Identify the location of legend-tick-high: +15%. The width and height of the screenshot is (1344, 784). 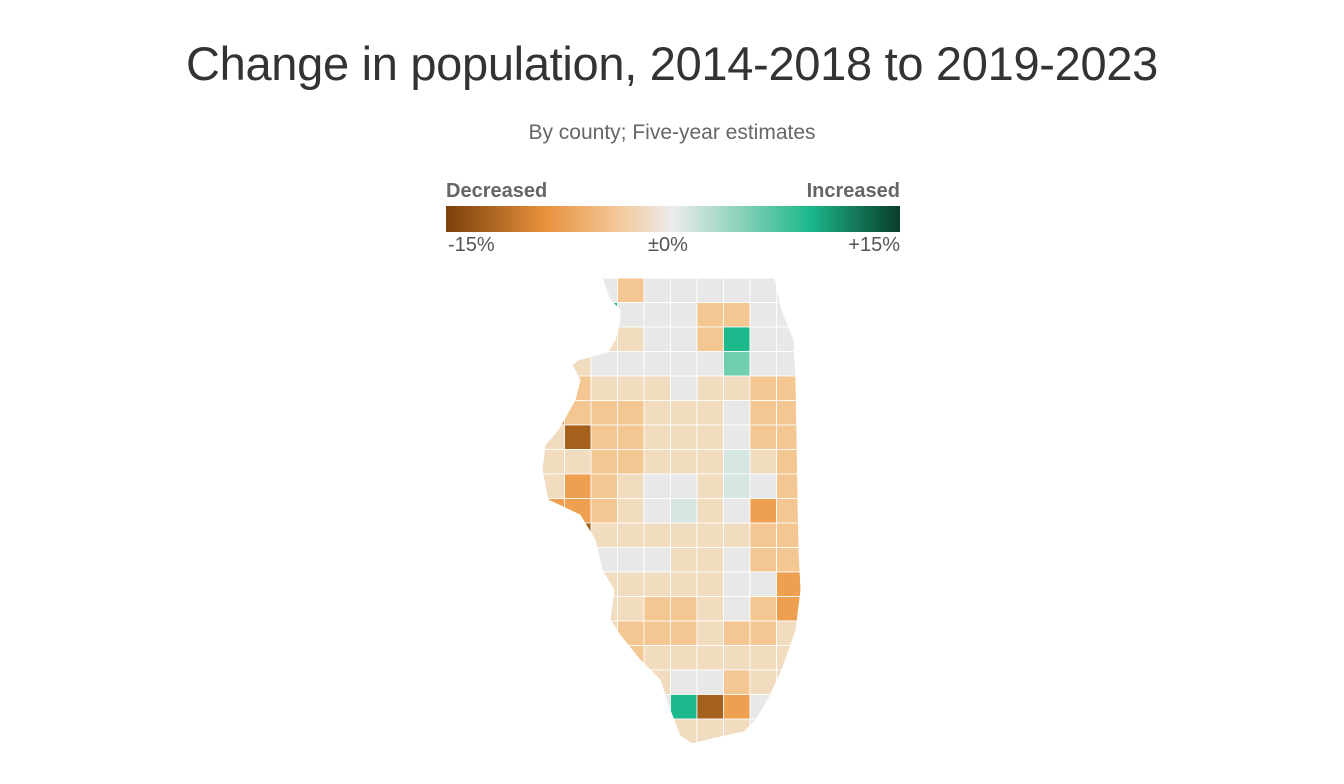
(874, 245).